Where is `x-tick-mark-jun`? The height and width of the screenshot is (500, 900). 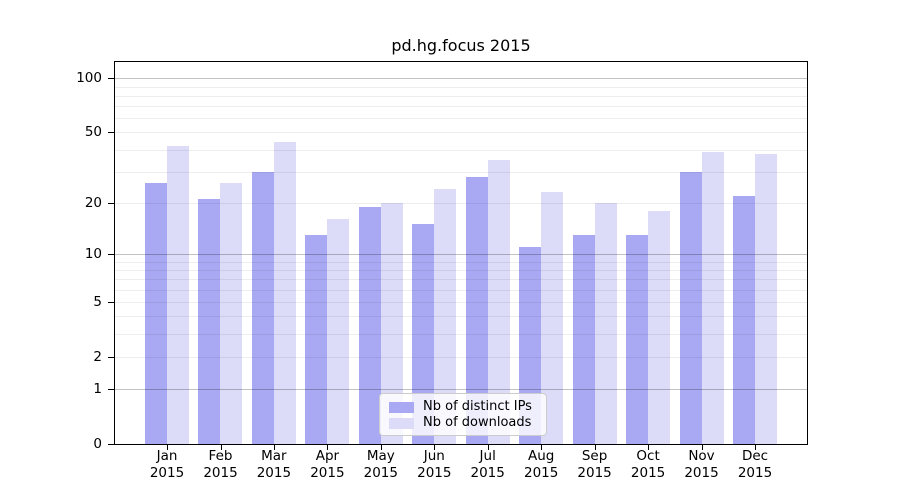
x-tick-mark-jun is located at coordinates (435, 447).